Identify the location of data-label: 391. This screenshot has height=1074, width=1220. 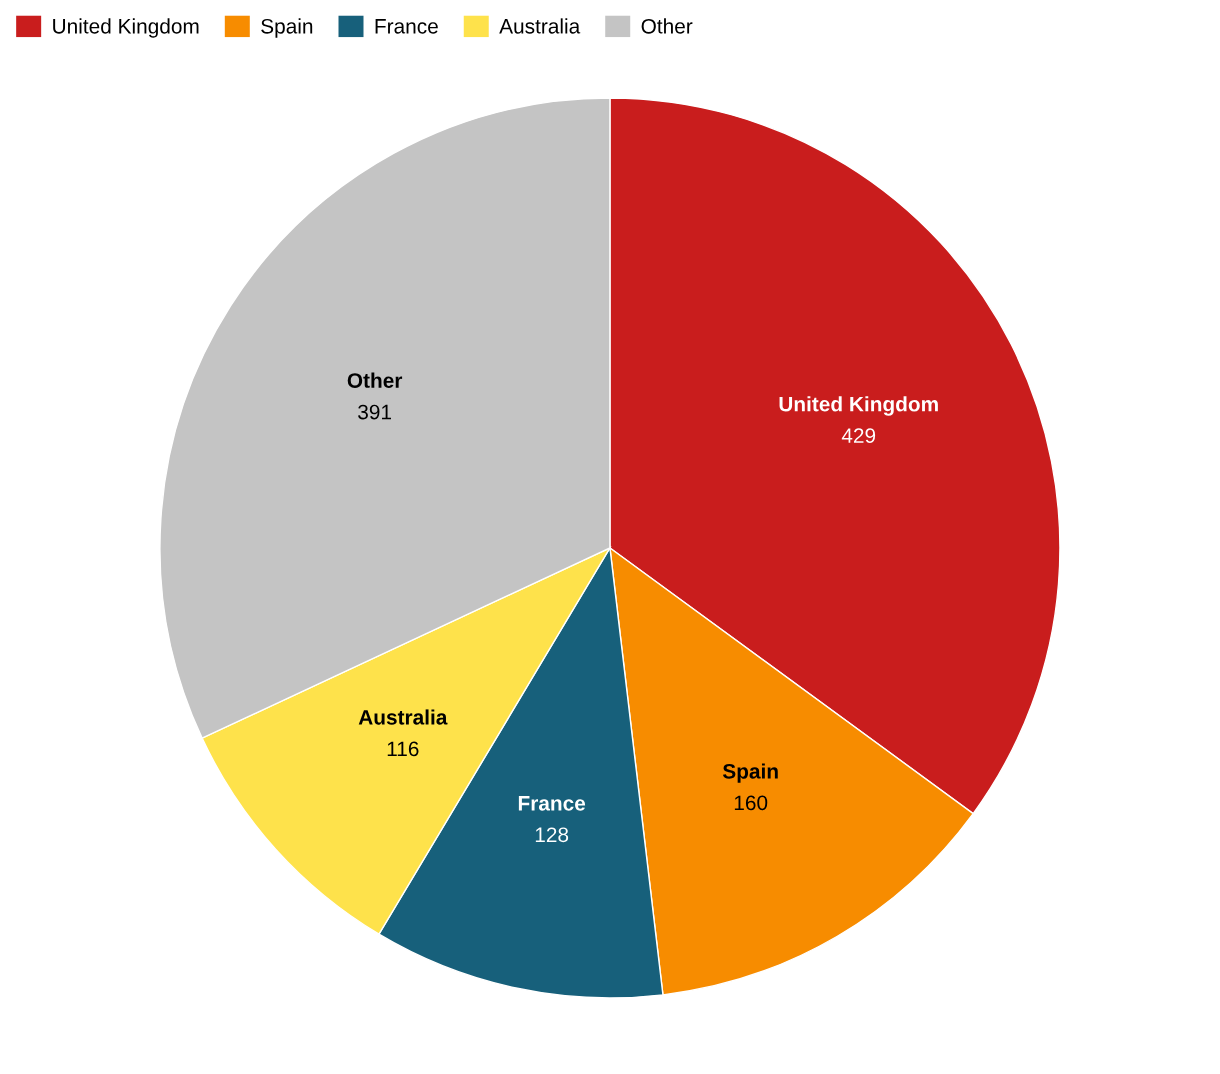
(374, 412).